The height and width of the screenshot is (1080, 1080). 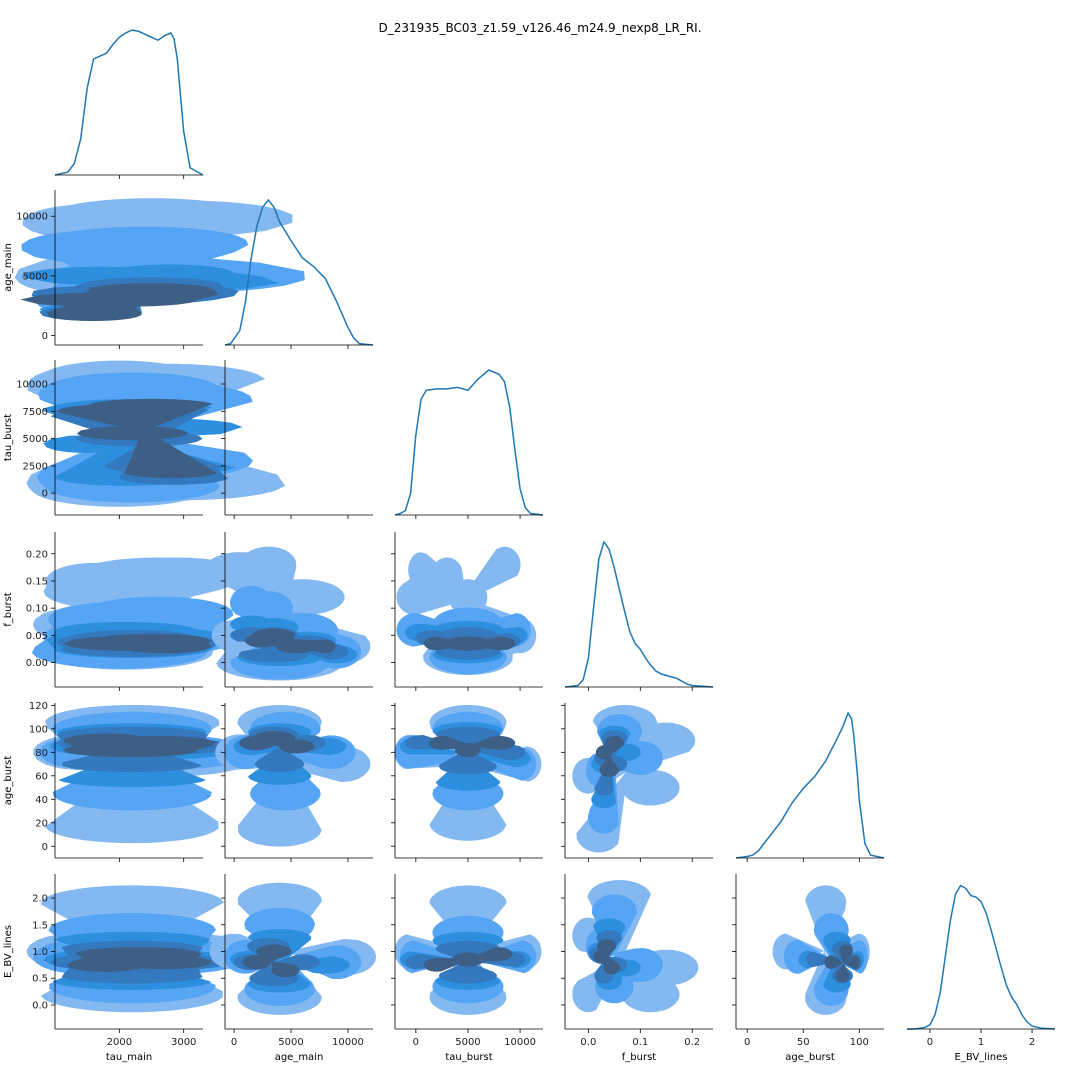 What do you see at coordinates (639, 1057) in the screenshot?
I see `x-axis-label-f_burst: f_burst` at bounding box center [639, 1057].